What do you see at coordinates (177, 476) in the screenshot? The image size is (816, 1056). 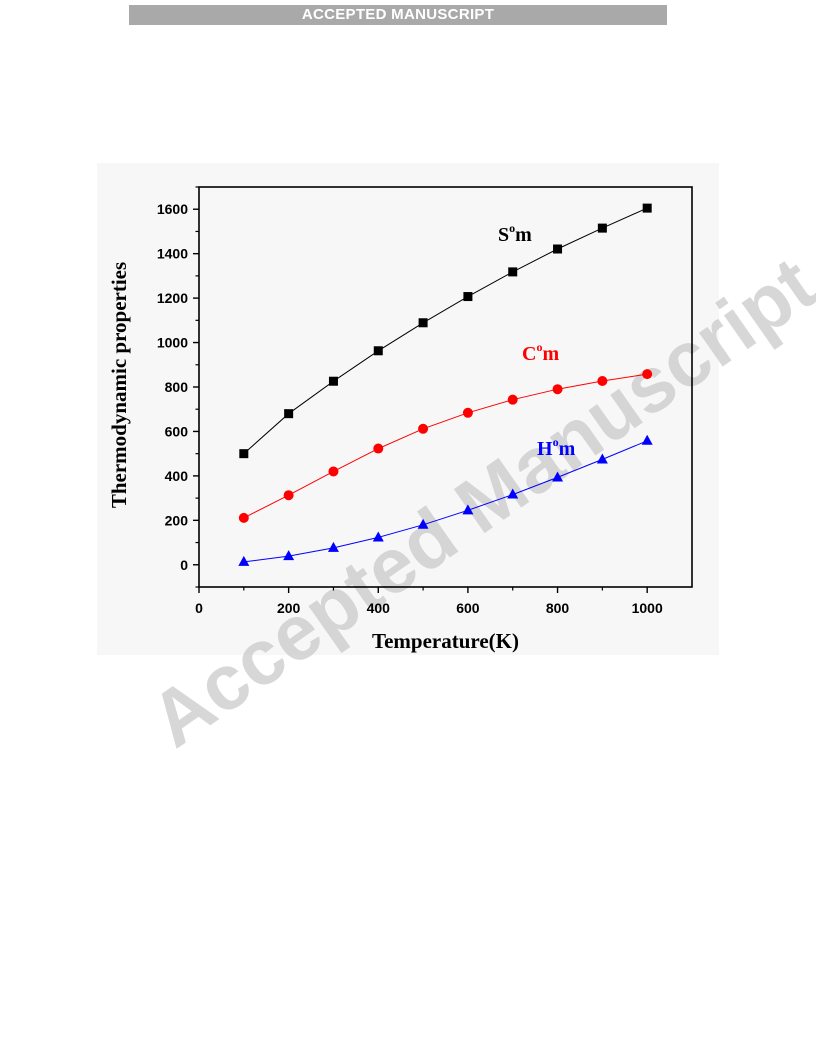 I see `y-tick-label: 400` at bounding box center [177, 476].